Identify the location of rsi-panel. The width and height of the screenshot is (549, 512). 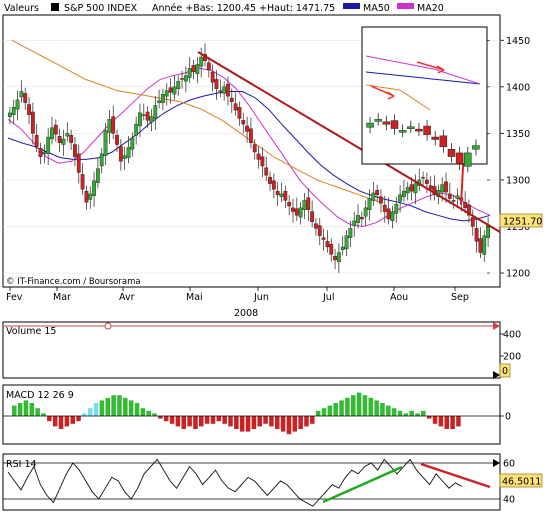
(251, 482).